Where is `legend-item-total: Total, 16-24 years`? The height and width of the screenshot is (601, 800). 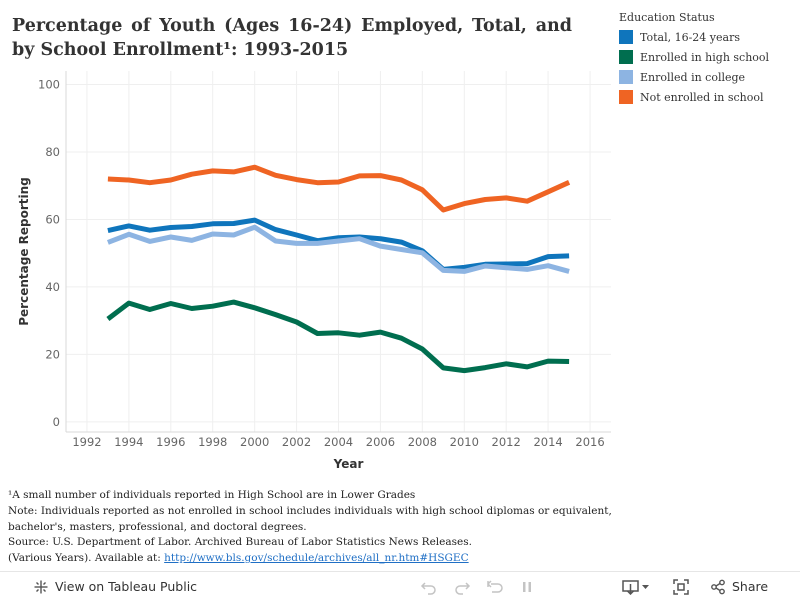 legend-item-total: Total, 16-24 years is located at coordinates (694, 37).